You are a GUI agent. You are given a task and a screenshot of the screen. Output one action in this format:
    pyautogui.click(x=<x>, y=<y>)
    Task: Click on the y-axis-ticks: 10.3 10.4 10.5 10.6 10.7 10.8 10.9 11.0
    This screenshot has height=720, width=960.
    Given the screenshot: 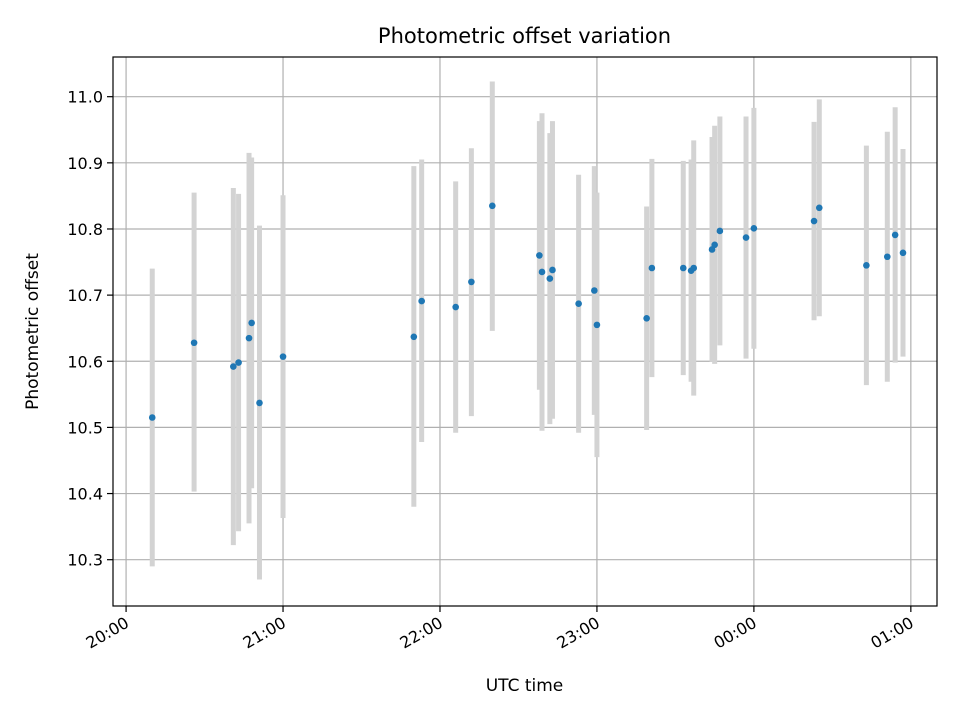 What is the action you would take?
    pyautogui.click(x=90, y=329)
    